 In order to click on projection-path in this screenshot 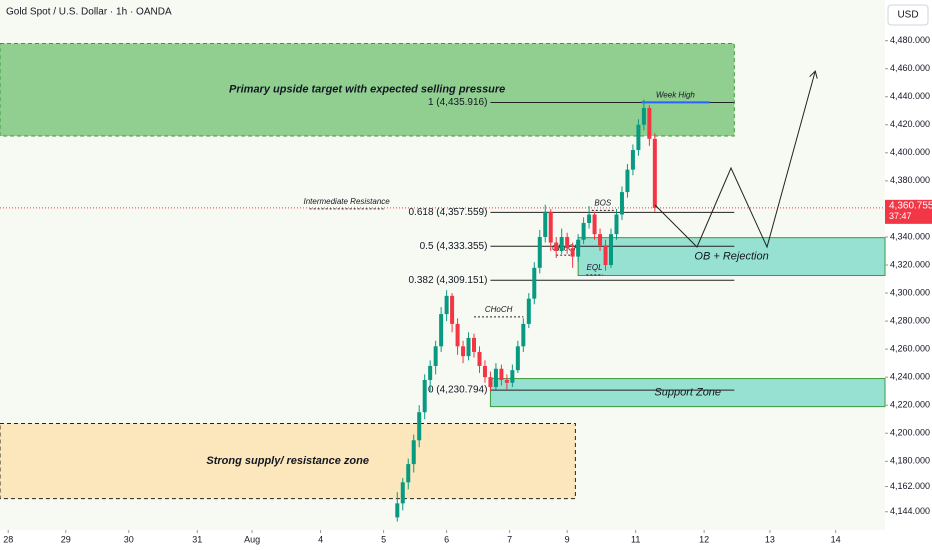, I will do `click(734, 160)`.